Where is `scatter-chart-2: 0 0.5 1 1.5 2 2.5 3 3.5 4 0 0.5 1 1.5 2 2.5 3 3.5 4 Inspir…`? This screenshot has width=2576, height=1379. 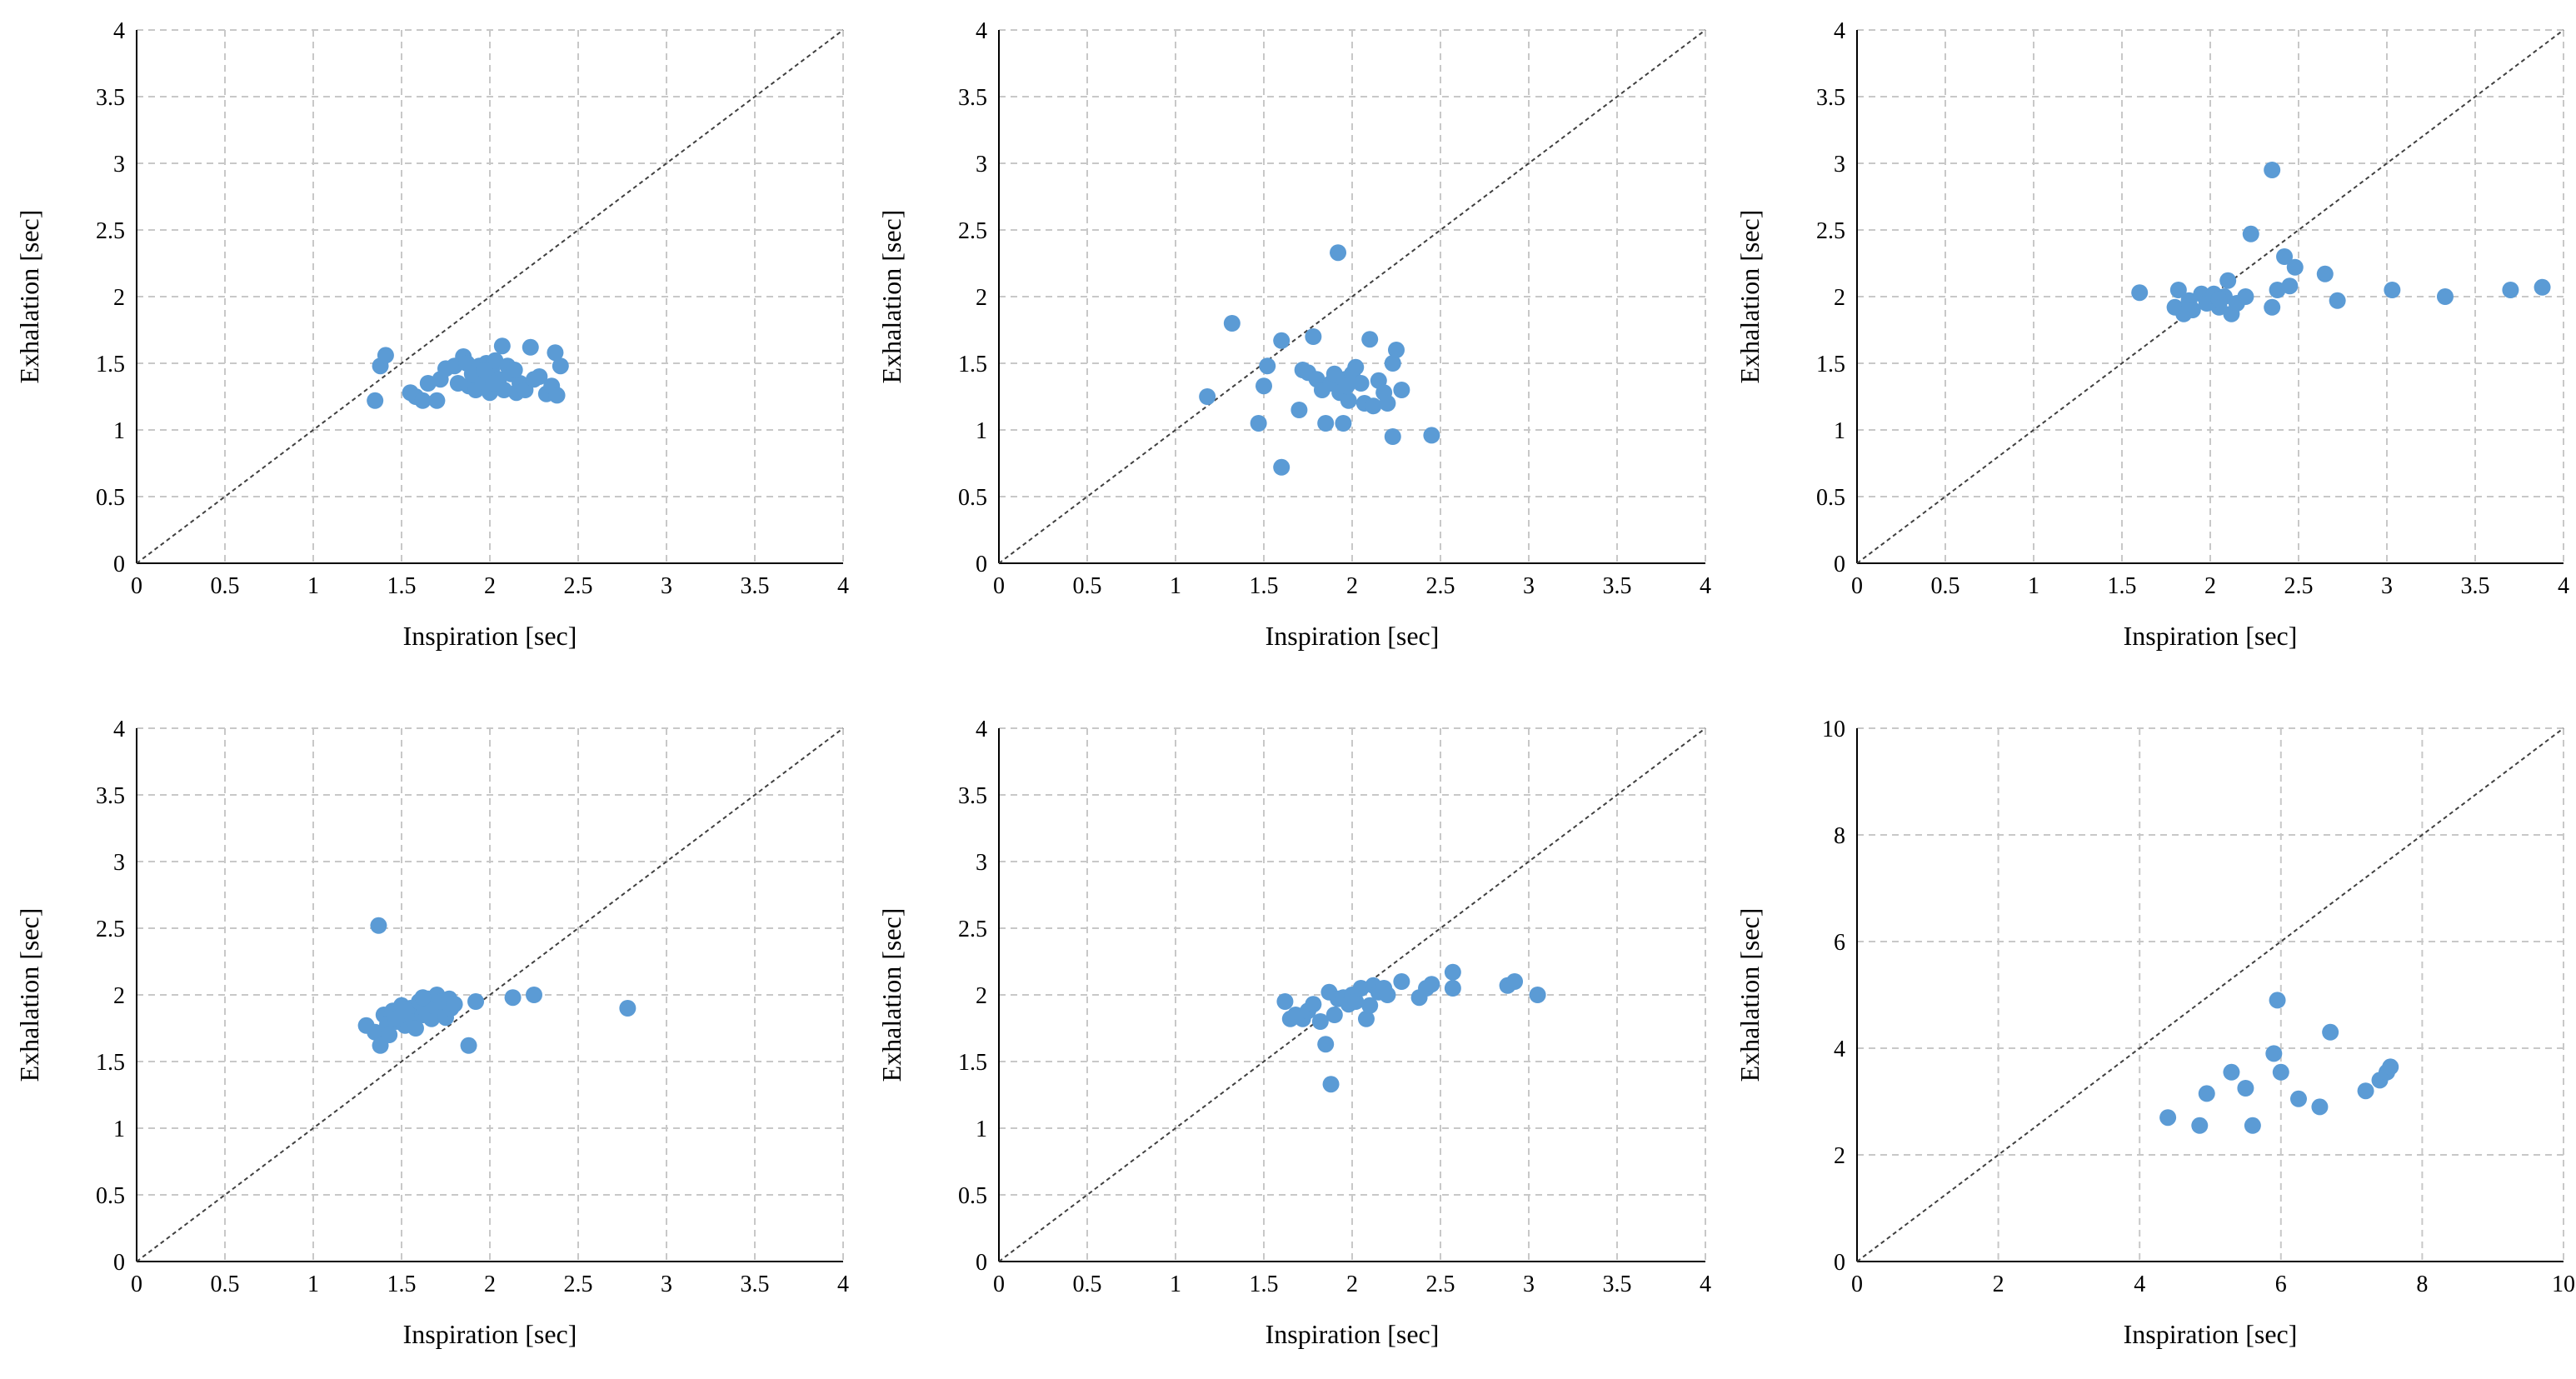
scatter-chart-2: 0 0.5 1 1.5 2 2.5 3 3.5 4 0 0.5 1 1.5 2 2.5 3 3.5 4 Inspir… is located at coordinates (1293, 334).